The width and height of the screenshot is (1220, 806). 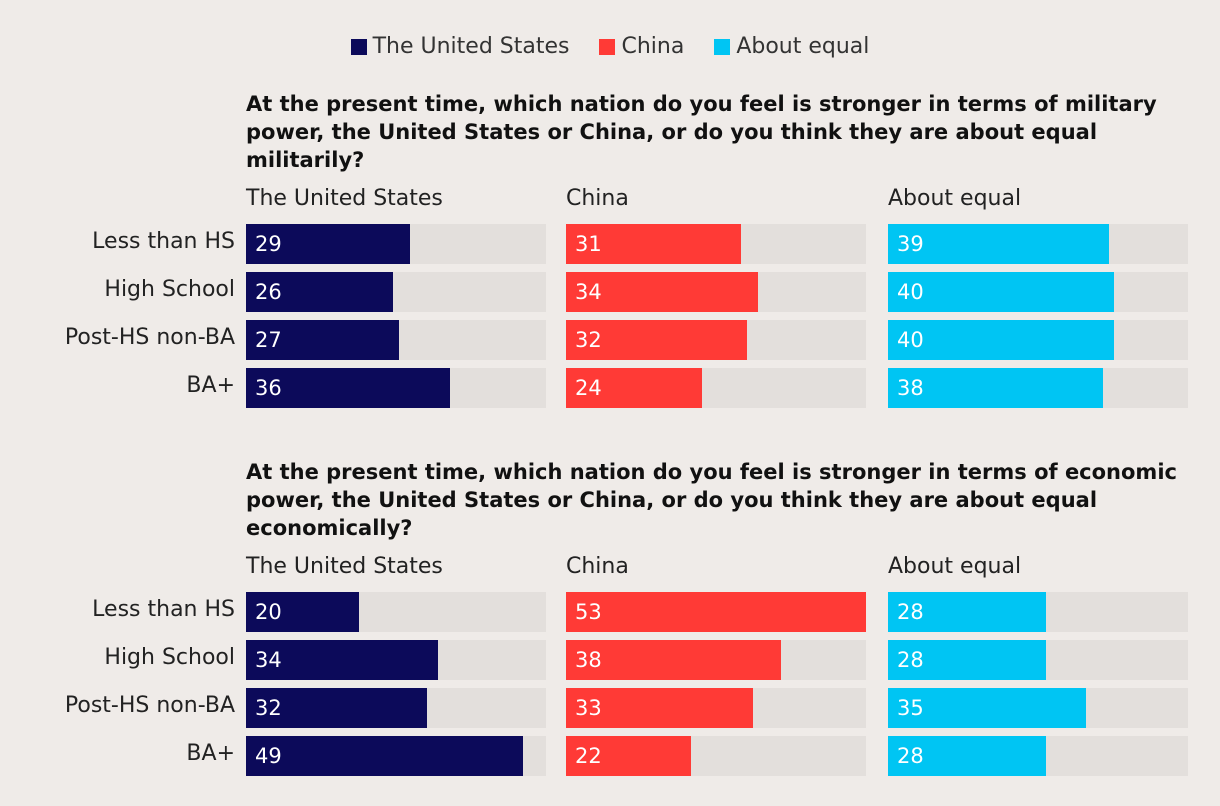 I want to click on bar-track: 36, so click(x=396, y=388).